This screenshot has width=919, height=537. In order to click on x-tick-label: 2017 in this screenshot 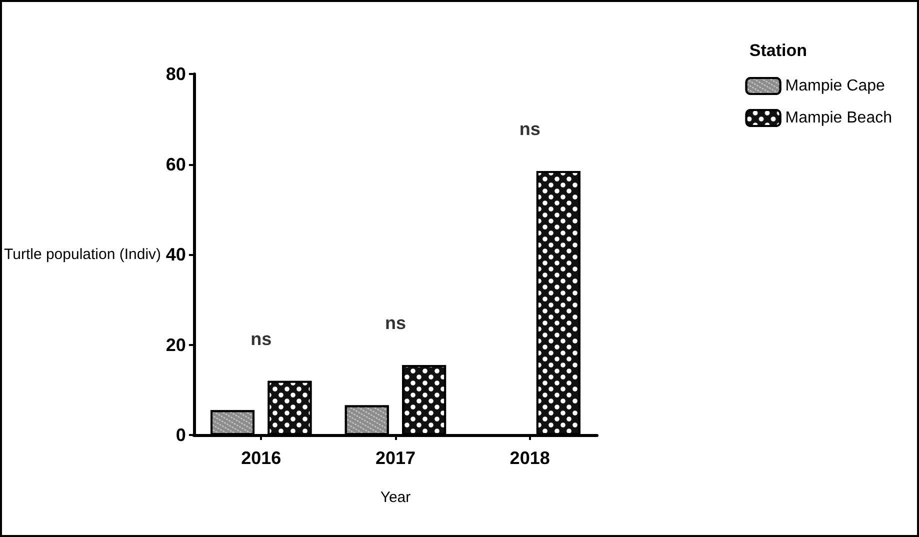, I will do `click(395, 458)`.